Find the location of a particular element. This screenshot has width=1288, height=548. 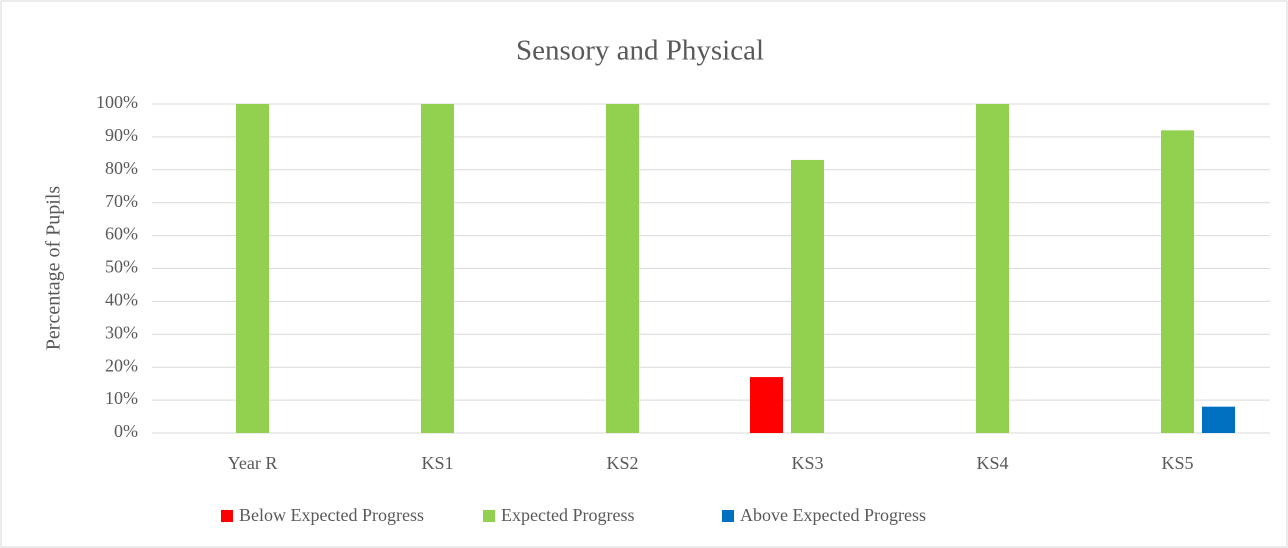

x-tick-label: Year R is located at coordinates (253, 463).